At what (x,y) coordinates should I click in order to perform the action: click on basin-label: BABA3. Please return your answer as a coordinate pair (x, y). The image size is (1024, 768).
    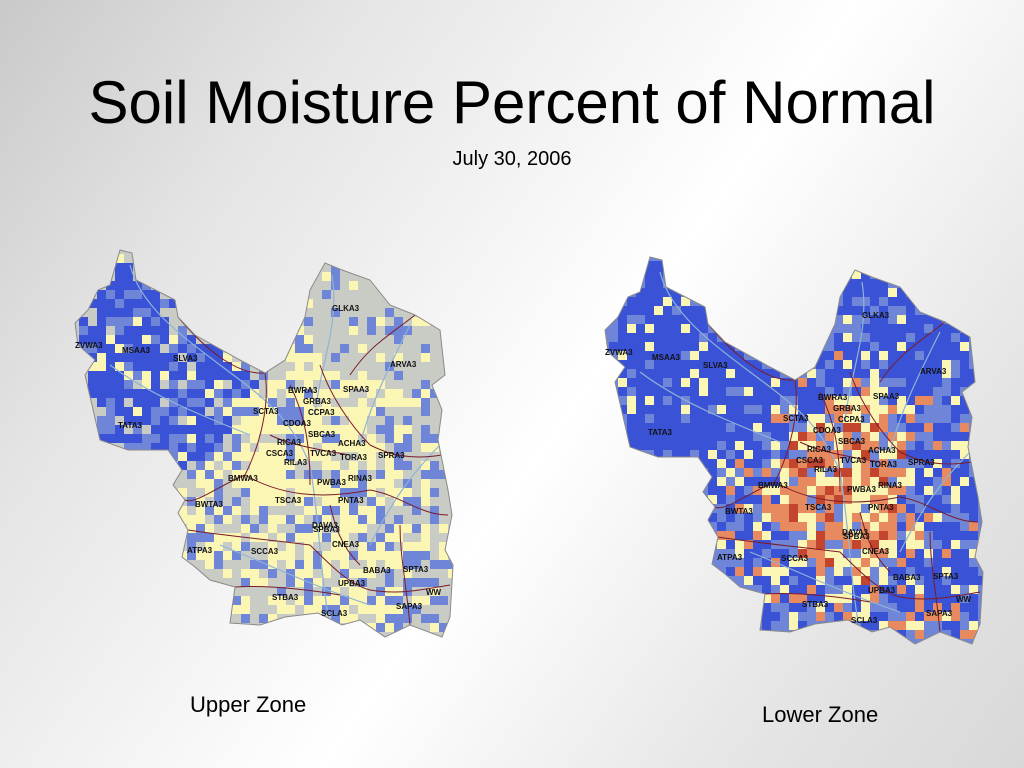
    Looking at the image, I should click on (377, 570).